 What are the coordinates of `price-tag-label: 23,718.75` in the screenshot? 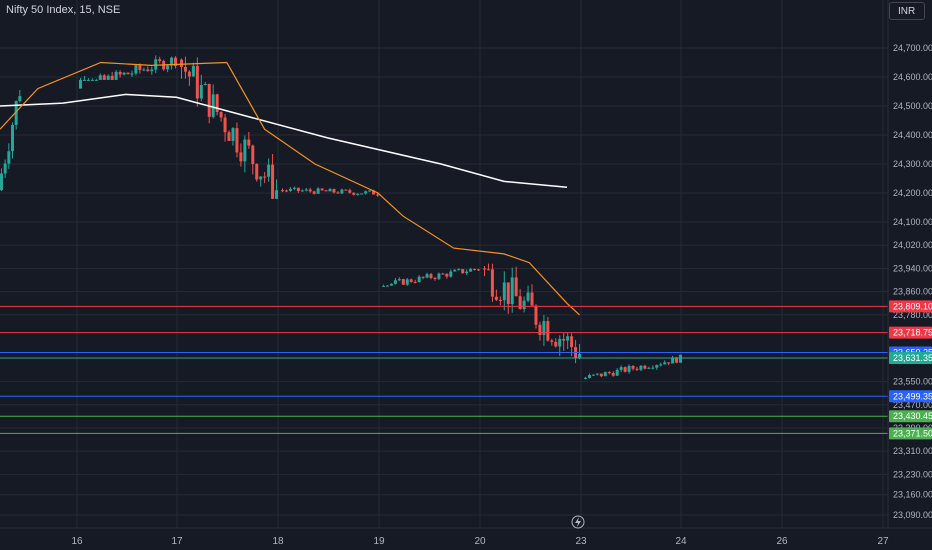 It's located at (912, 333).